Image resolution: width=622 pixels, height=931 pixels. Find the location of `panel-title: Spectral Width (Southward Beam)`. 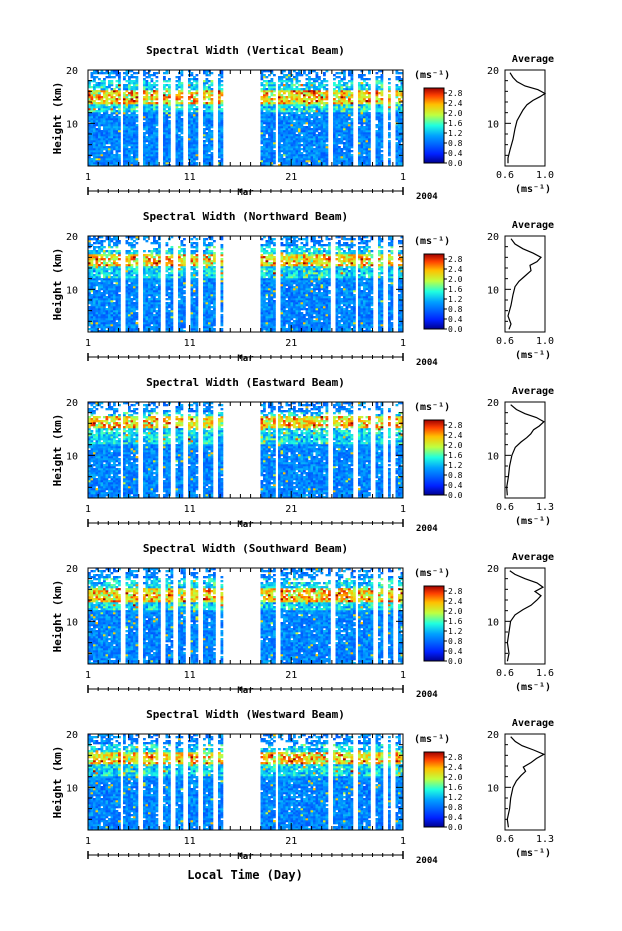

panel-title: Spectral Width (Southward Beam) is located at coordinates (245, 548).